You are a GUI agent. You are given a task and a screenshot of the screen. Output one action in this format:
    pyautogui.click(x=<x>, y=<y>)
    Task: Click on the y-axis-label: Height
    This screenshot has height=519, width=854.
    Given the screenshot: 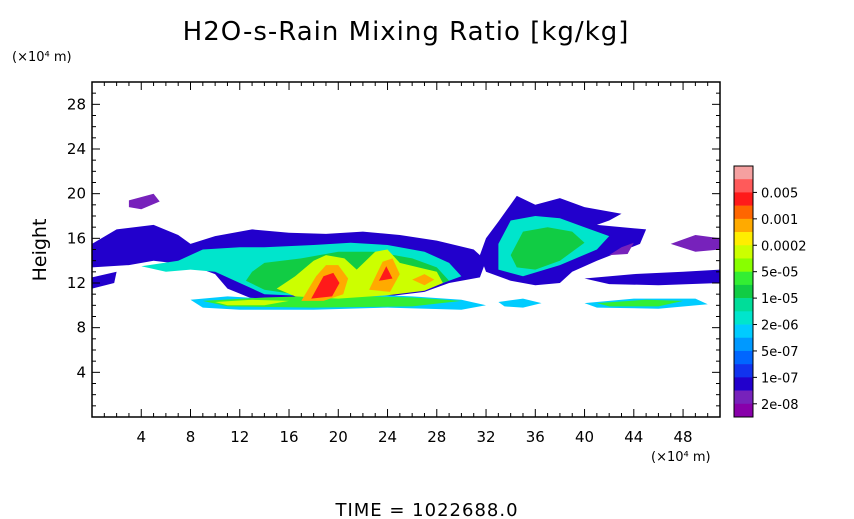 What is the action you would take?
    pyautogui.click(x=40, y=250)
    